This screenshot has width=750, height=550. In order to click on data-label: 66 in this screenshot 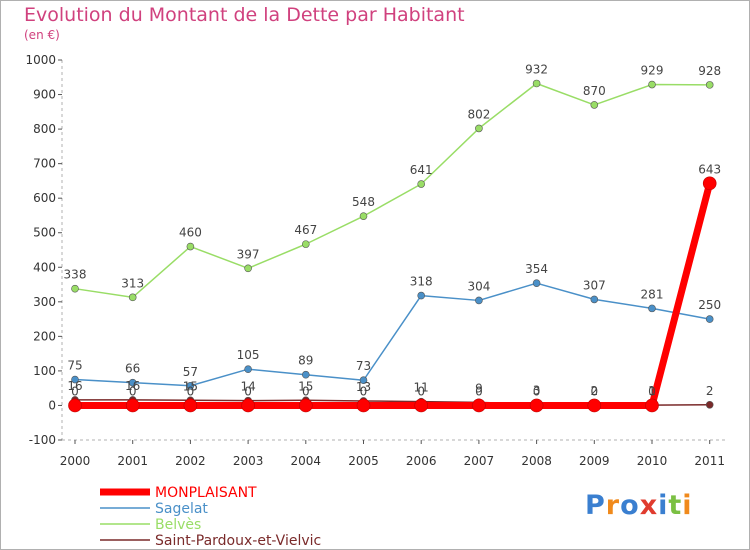, I will do `click(132, 369)`.